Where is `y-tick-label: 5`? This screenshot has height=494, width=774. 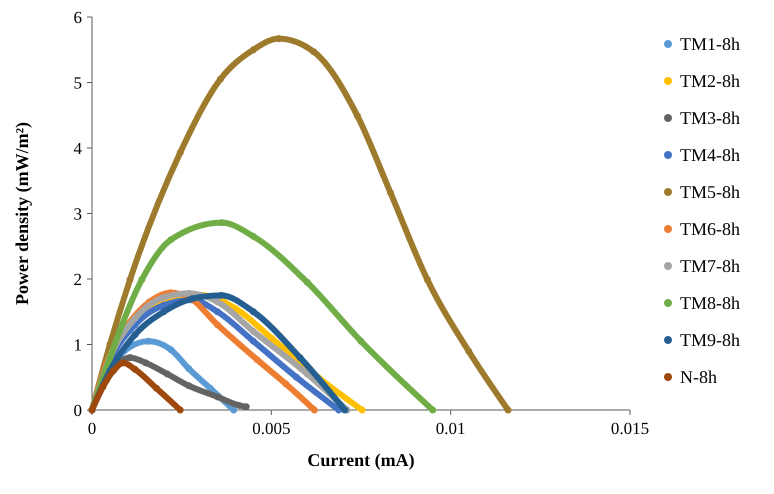 y-tick-label: 5 is located at coordinates (78, 83).